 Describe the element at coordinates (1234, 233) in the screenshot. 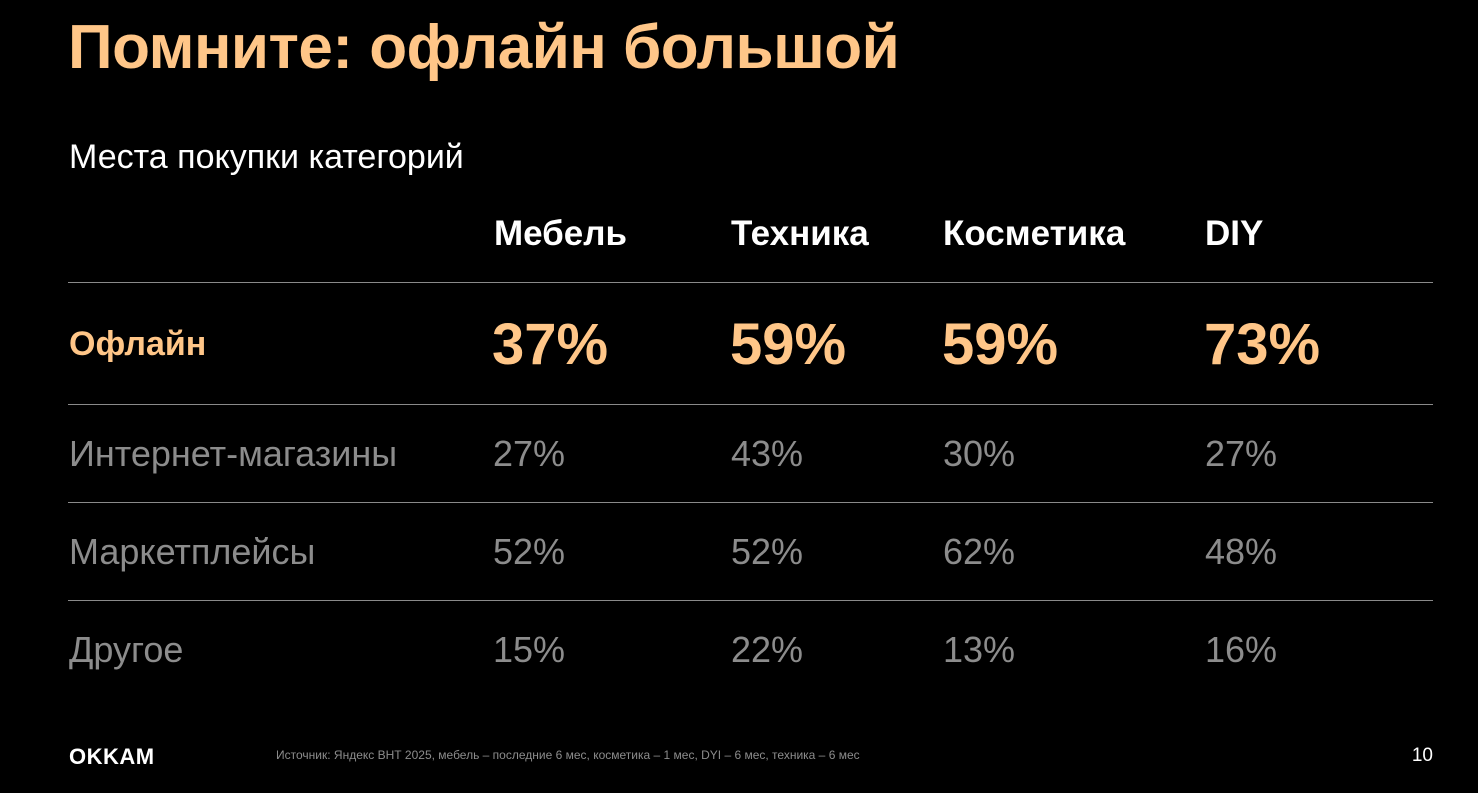

I see `column-header-diy: DIY` at that location.